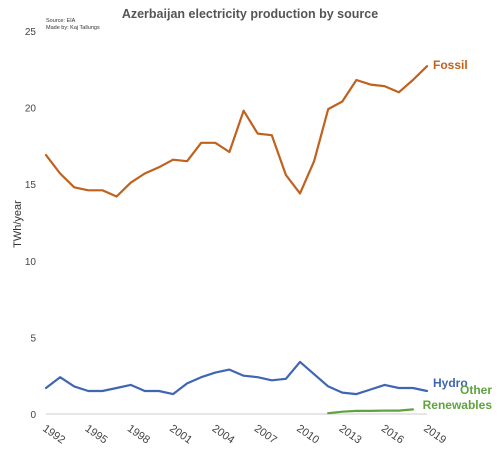 Image resolution: width=500 pixels, height=459 pixels. Describe the element at coordinates (265, 435) in the screenshot. I see `x-tick-label: 2007` at that location.